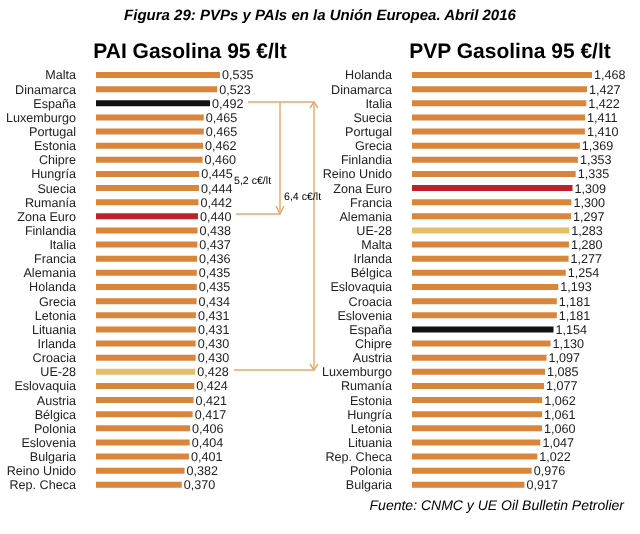 This screenshot has width=640, height=534. Describe the element at coordinates (190, 54) in the screenshot. I see `chart-title: PAI Gasolina 95 €/lt` at that location.